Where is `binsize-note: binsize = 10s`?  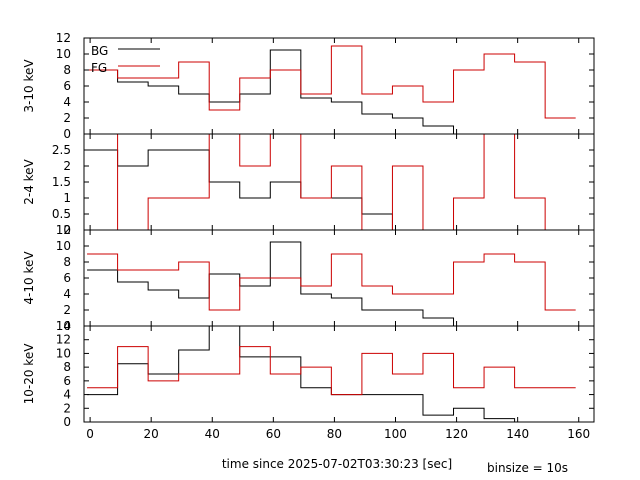 binsize-note: binsize = 10s is located at coordinates (527, 468).